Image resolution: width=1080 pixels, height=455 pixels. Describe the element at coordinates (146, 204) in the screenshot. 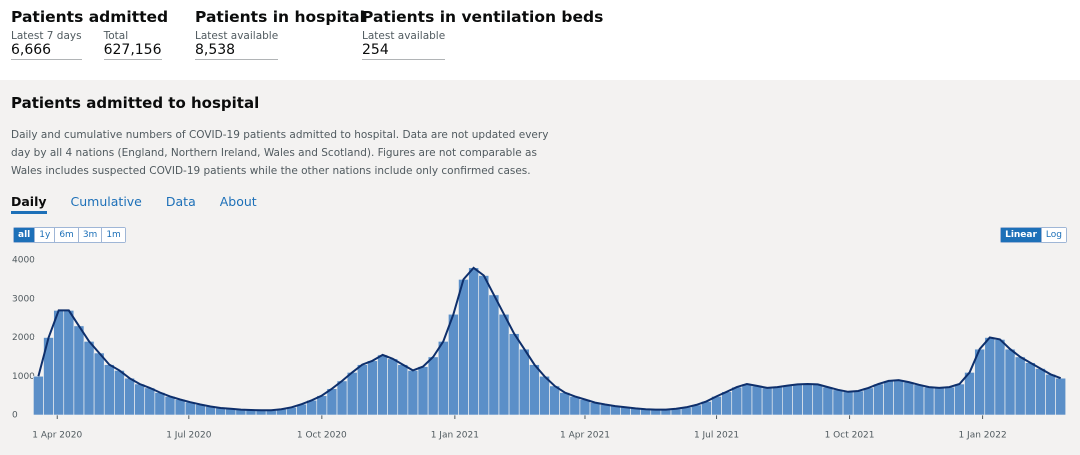

I see `tabs: Daily Cumulative Data About` at that location.